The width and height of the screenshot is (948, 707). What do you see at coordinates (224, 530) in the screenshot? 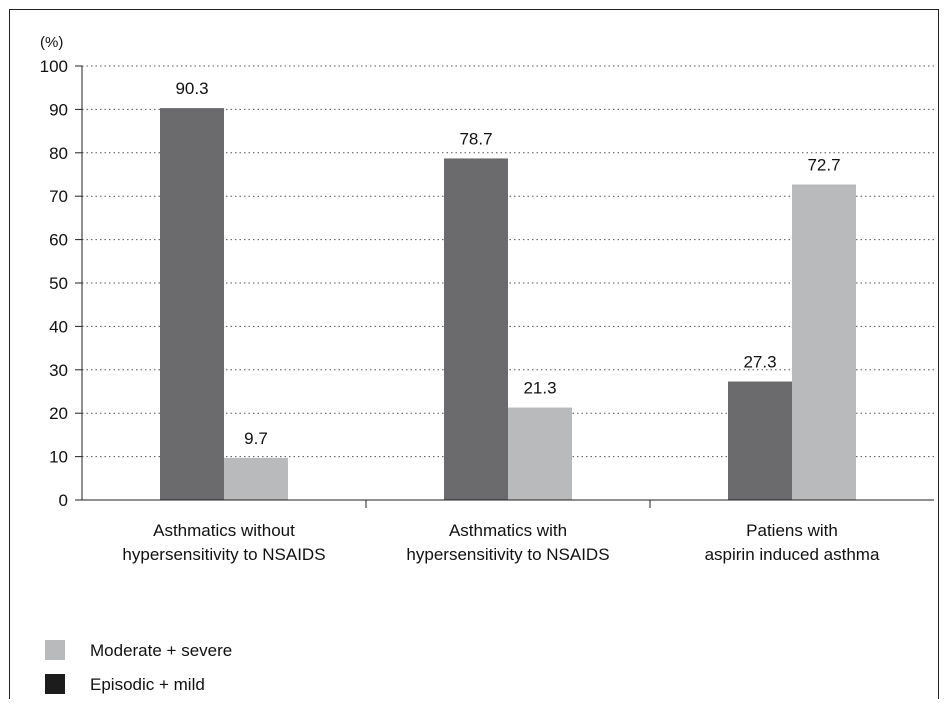
I see `category-label: Asthmatics without` at bounding box center [224, 530].